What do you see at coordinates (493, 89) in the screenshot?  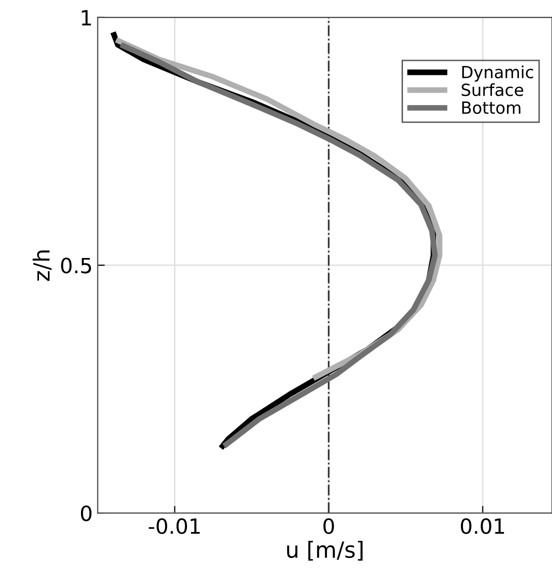 I see `legend-label: Surface` at bounding box center [493, 89].